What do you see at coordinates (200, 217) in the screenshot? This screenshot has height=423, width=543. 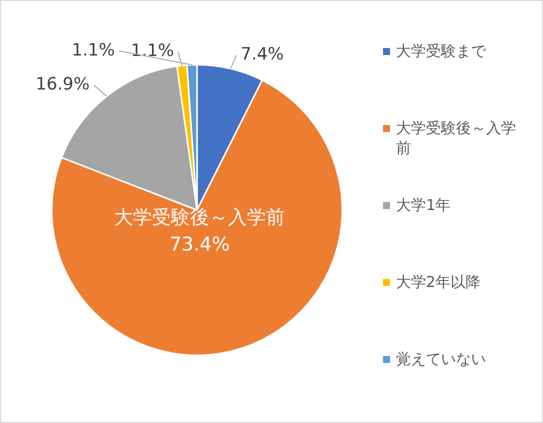 I see `slice-label: 大学受験後～入学前` at bounding box center [200, 217].